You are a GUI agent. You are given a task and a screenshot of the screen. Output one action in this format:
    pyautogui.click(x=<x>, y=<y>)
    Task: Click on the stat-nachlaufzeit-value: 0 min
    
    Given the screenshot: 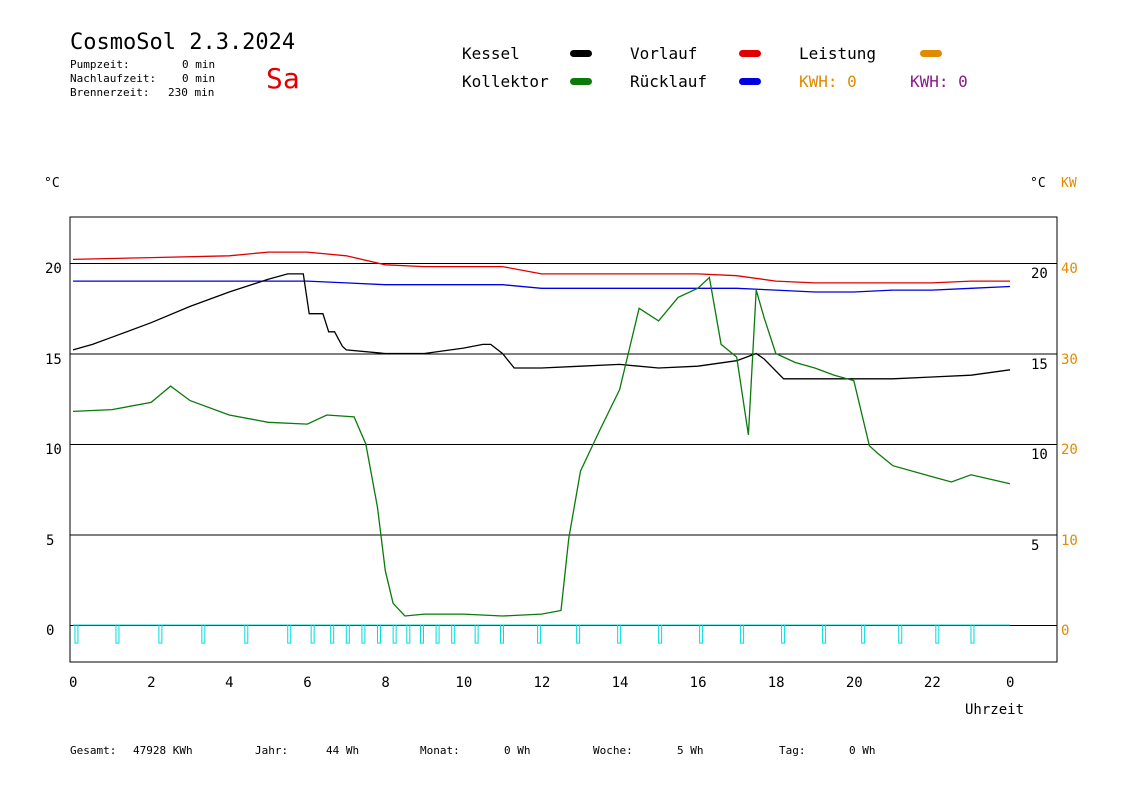 What is the action you would take?
    pyautogui.click(x=199, y=78)
    